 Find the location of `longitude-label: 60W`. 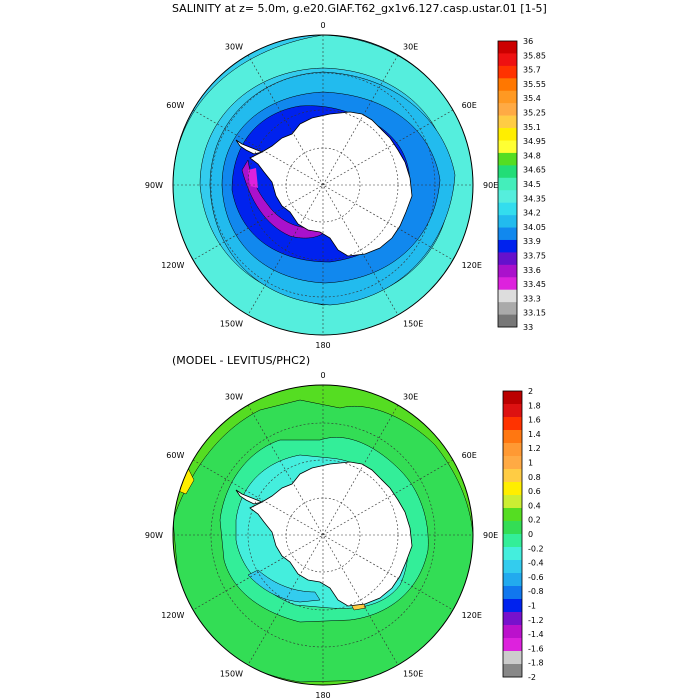

longitude-label: 60W is located at coordinates (175, 455).